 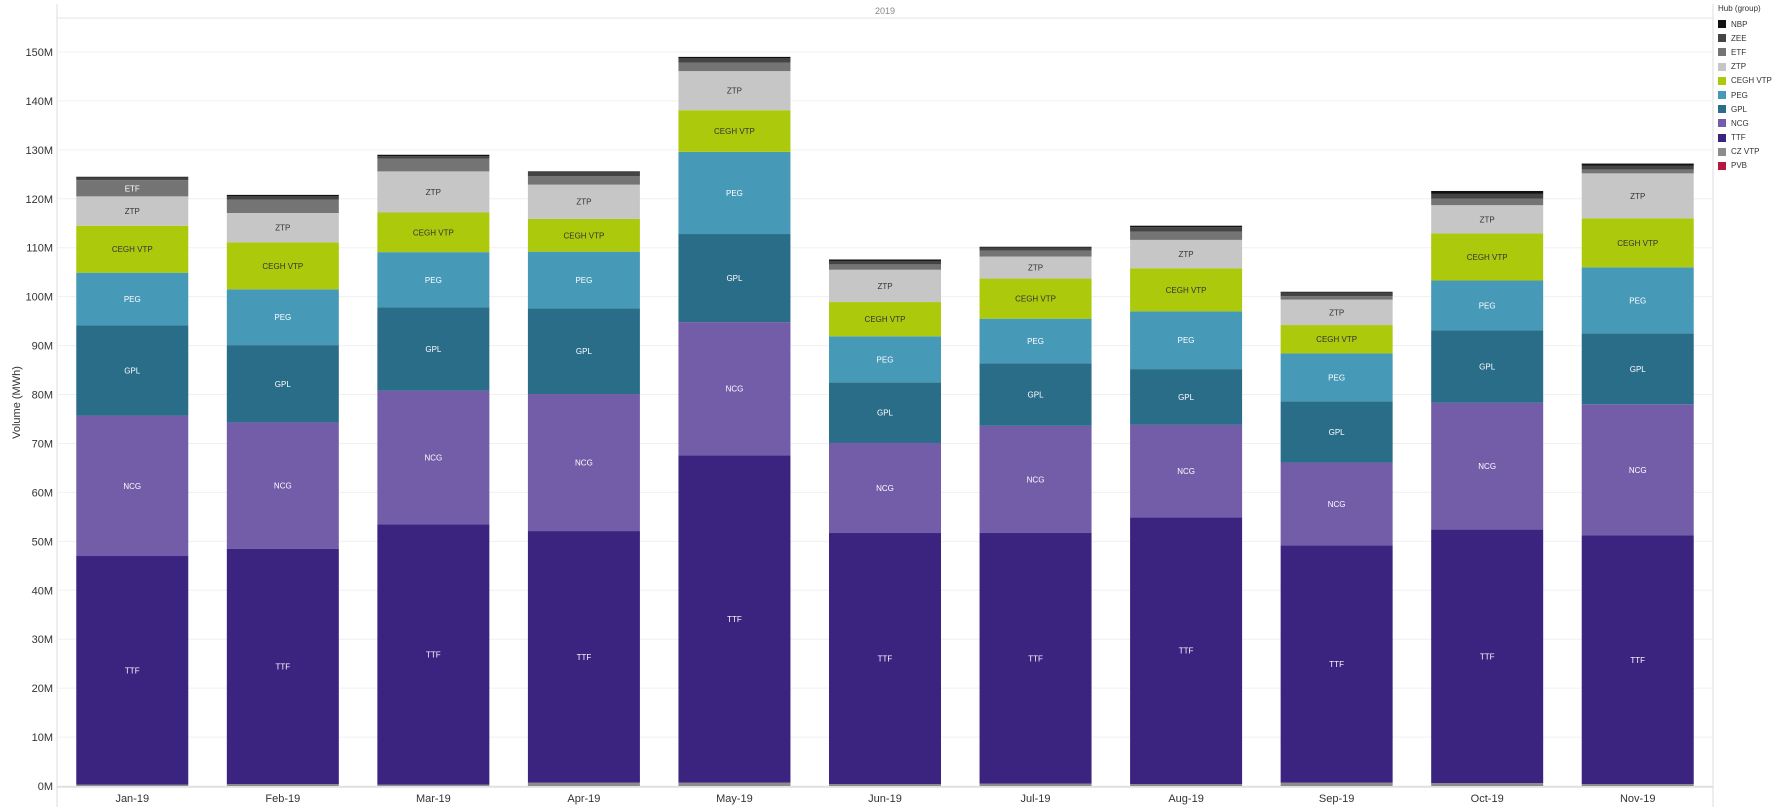 I want to click on legend-item-gpl: GPL, so click(x=1752, y=109).